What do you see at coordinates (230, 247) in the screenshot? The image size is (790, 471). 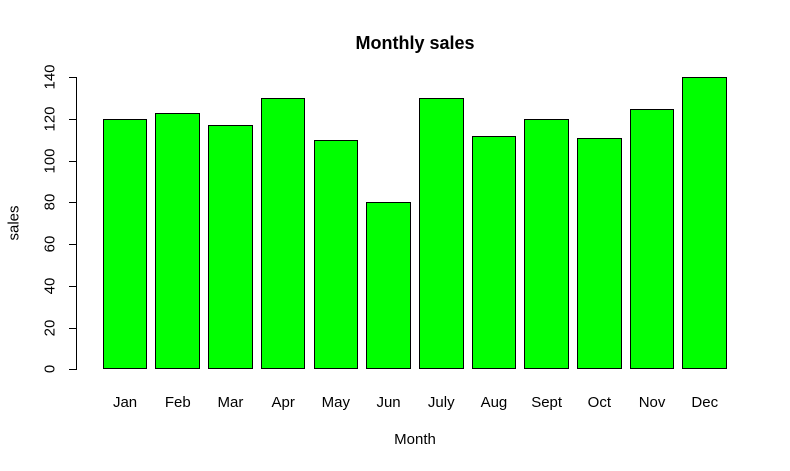 I see `bar-mar` at bounding box center [230, 247].